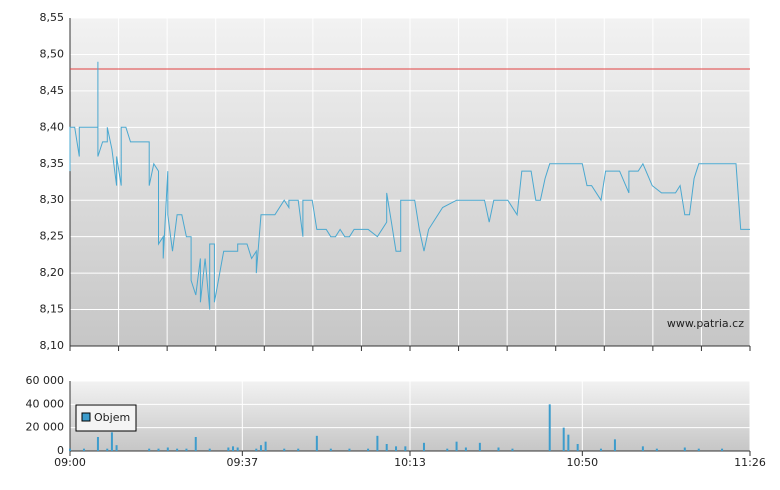  I want to click on x-tick-label: 09:00, so click(70, 462).